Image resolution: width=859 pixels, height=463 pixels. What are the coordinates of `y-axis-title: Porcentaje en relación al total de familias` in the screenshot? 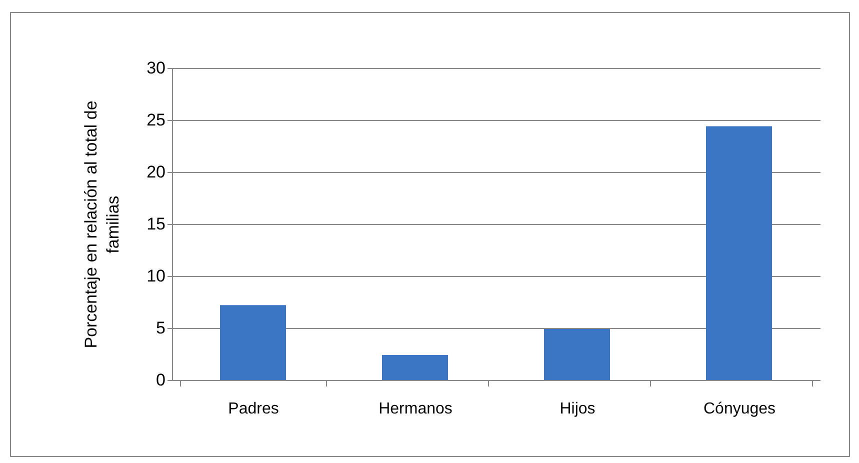 It's located at (102, 224).